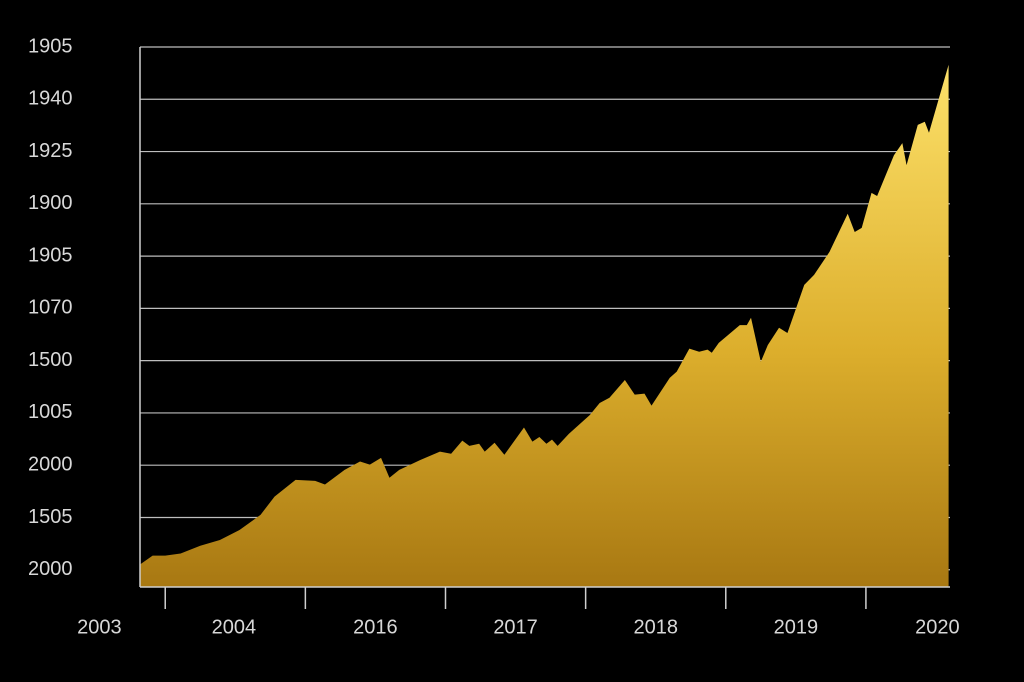 The image size is (1024, 682). Describe the element at coordinates (99, 627) in the screenshot. I see `x-tick-label: 2003` at that location.